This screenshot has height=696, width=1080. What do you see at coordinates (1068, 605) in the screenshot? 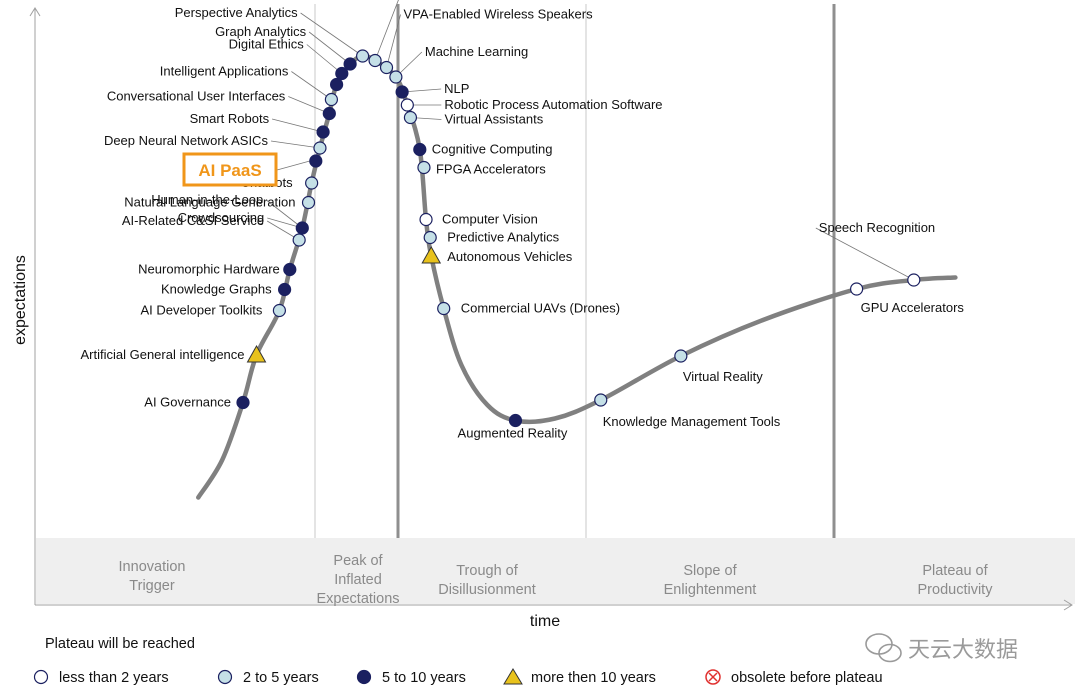
I see `x-axis-arrow-icon` at bounding box center [1068, 605].